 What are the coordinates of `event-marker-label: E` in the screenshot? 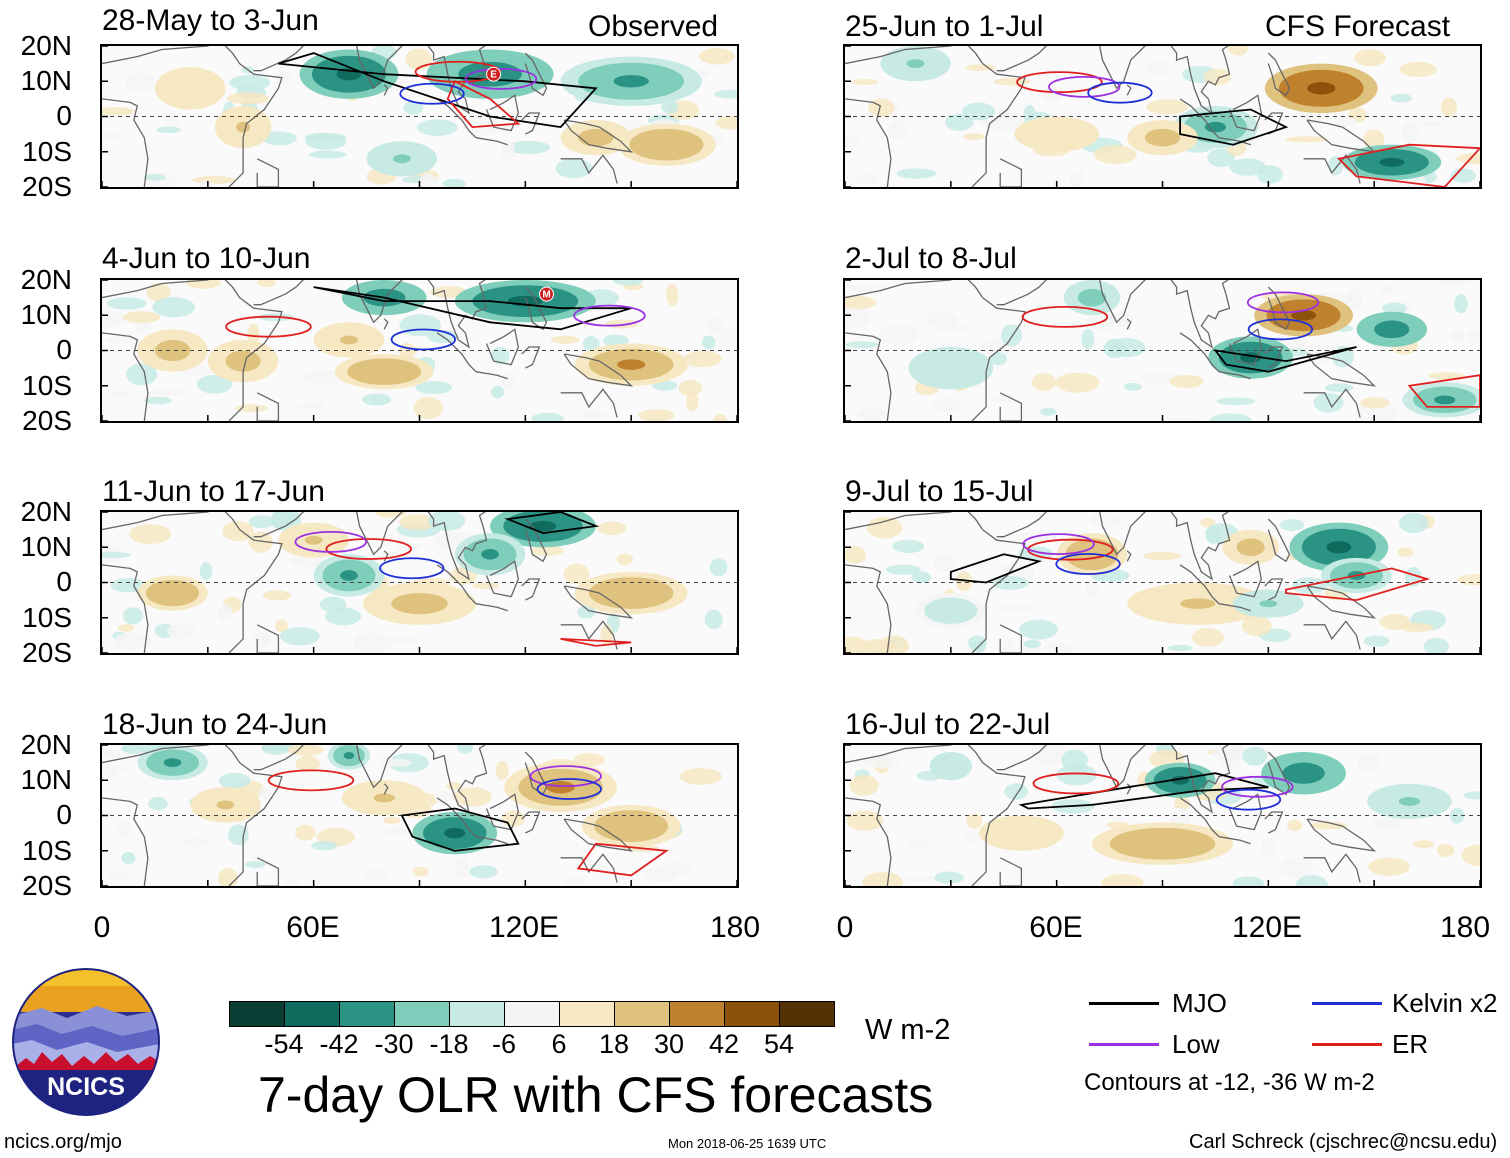 It's located at (493, 75).